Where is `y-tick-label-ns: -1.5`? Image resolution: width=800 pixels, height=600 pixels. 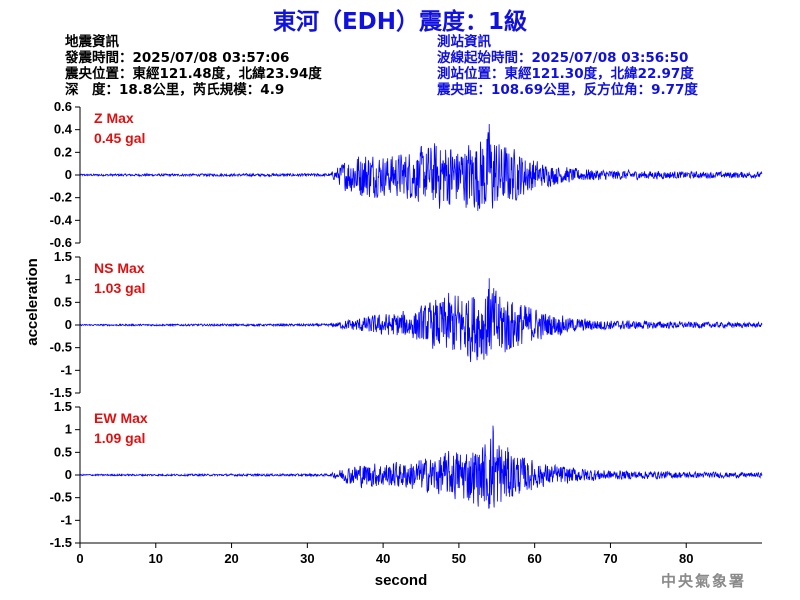
y-tick-label-ns: -1.5 is located at coordinates (61, 392).